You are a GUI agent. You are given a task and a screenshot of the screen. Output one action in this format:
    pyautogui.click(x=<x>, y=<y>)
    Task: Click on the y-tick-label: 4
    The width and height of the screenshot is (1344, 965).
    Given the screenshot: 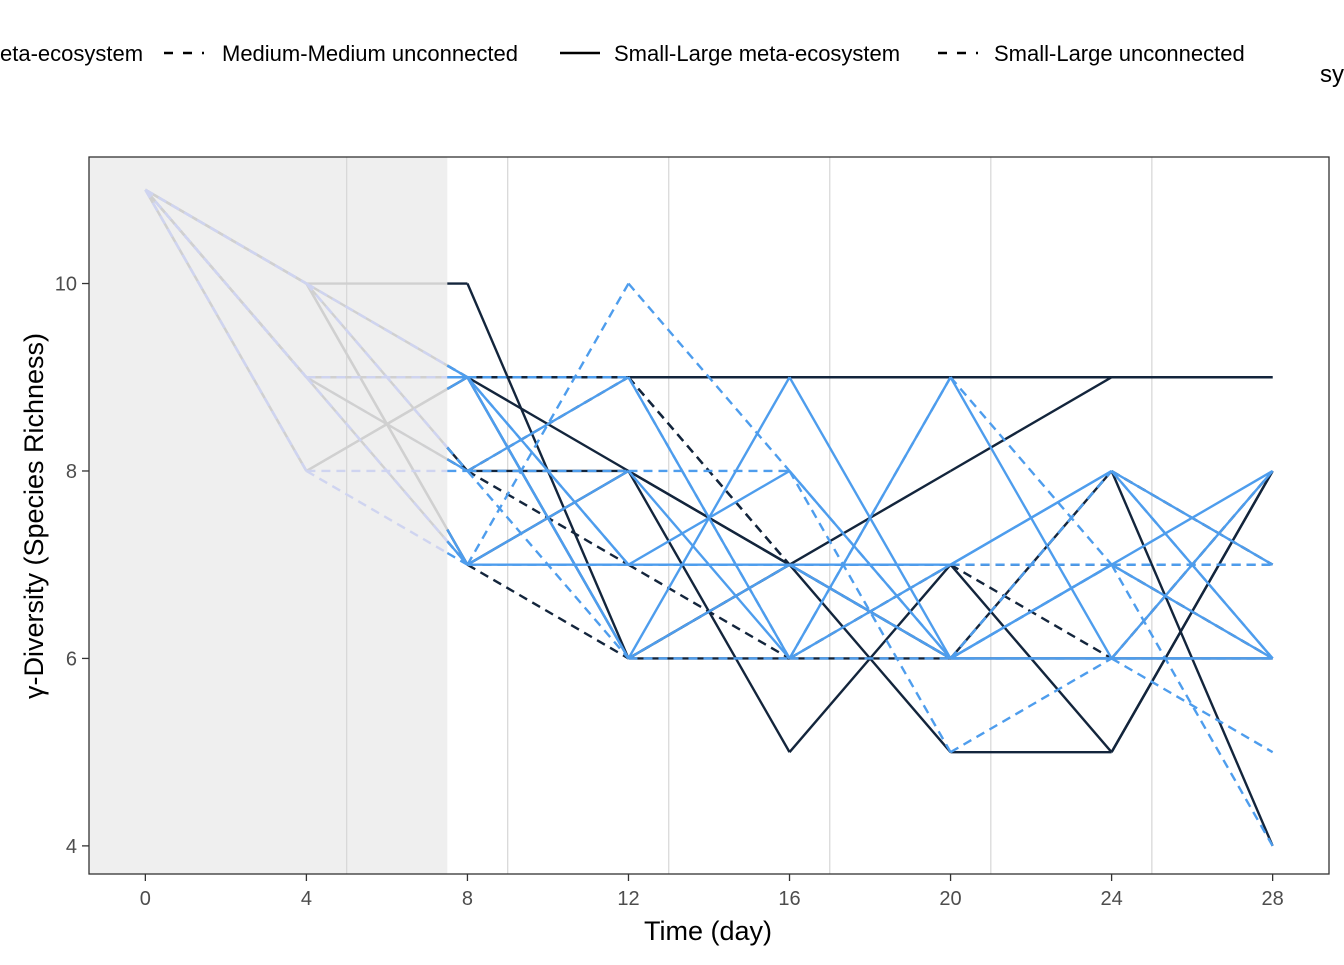 What is the action you would take?
    pyautogui.click(x=71, y=847)
    